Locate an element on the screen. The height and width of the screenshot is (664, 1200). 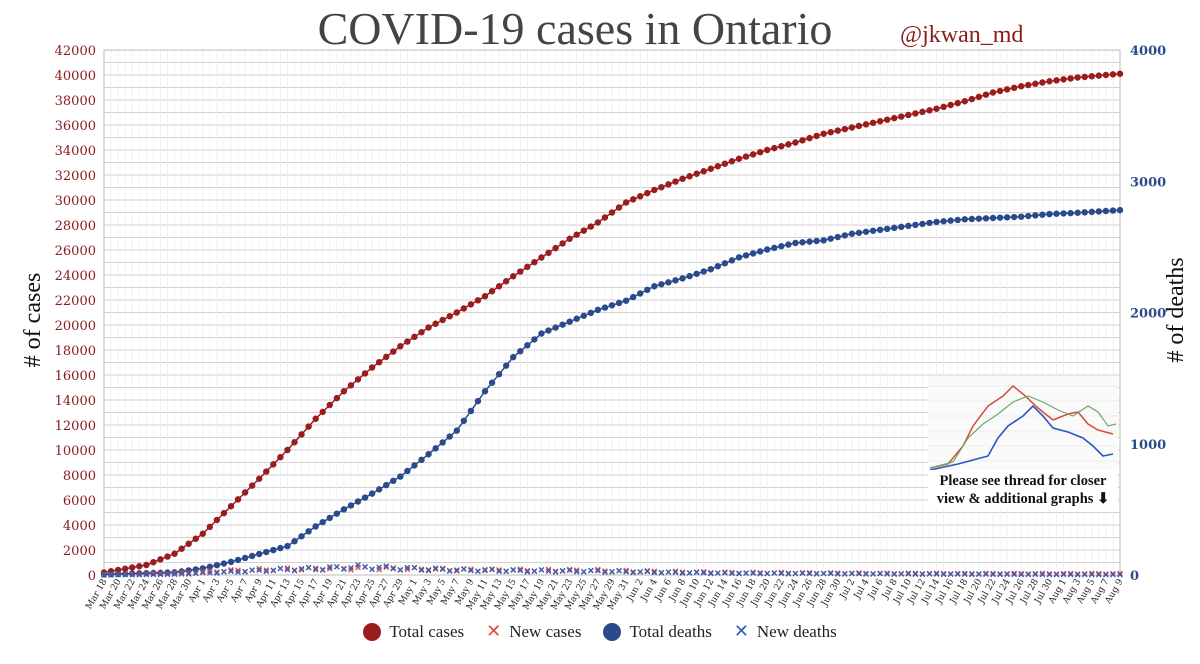
inset-caption-bg is located at coordinates (1023, 490).